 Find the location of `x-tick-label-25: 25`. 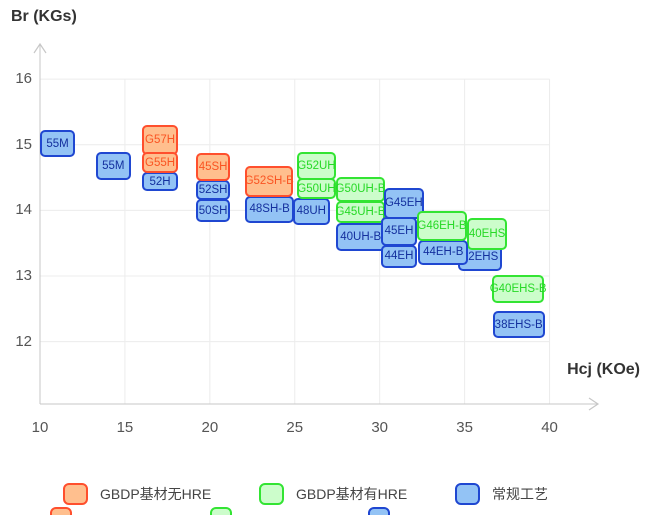

x-tick-label-25: 25 is located at coordinates (295, 427).